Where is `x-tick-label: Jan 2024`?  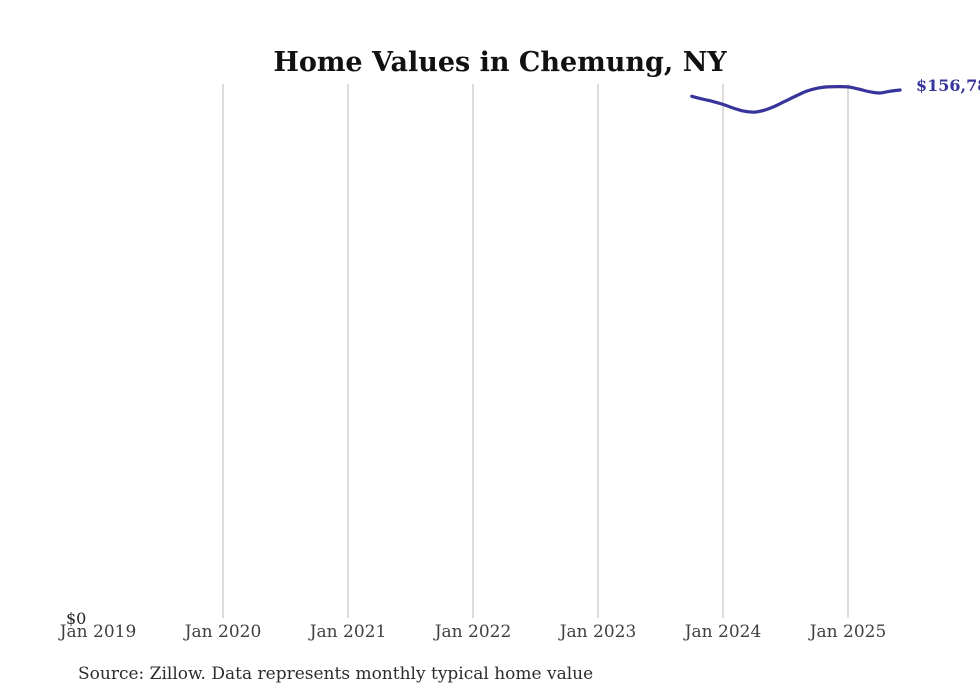 x-tick-label: Jan 2024 is located at coordinates (723, 632).